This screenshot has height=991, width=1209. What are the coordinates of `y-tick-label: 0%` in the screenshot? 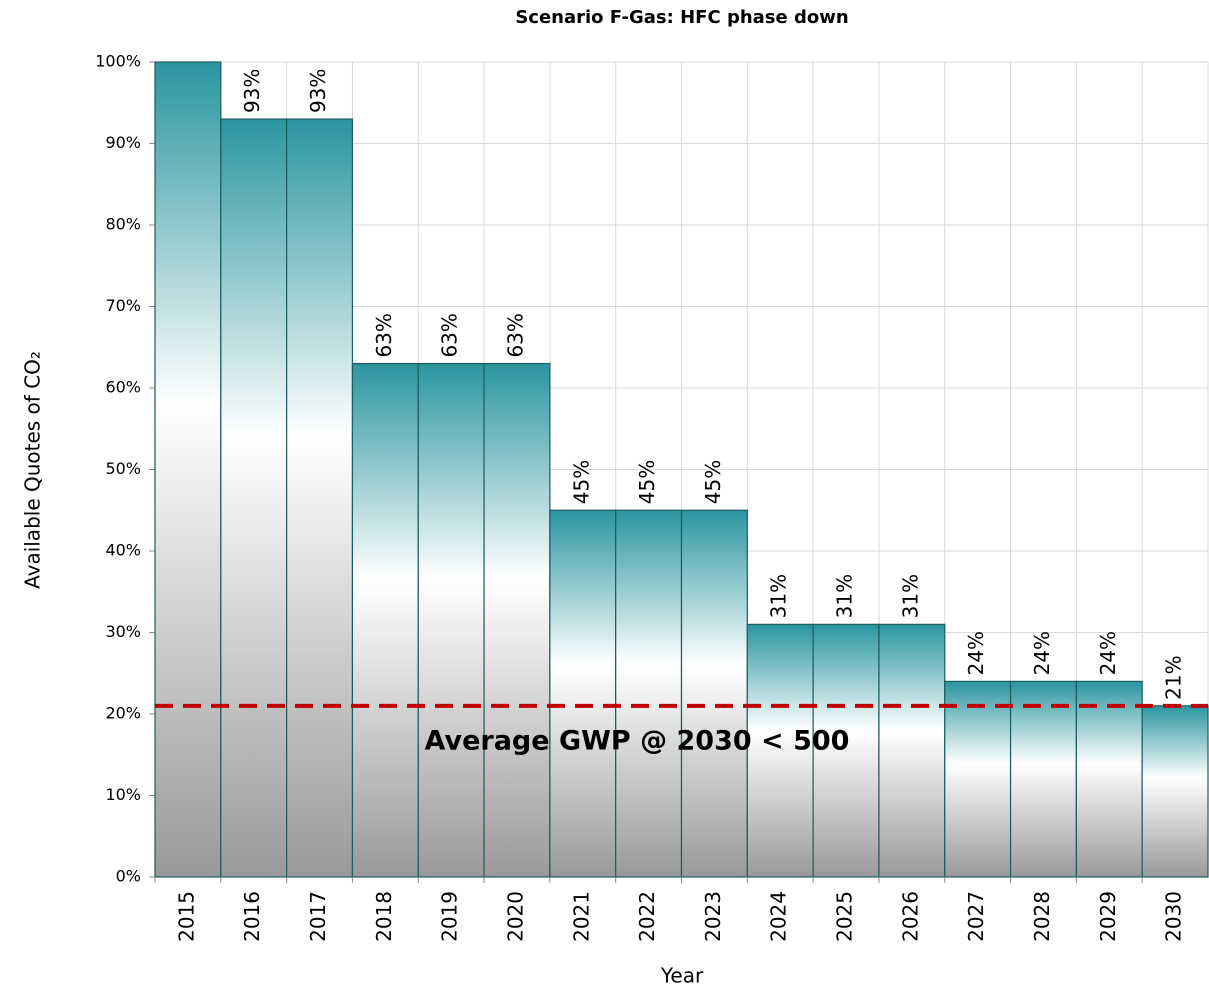 It's located at (128, 876).